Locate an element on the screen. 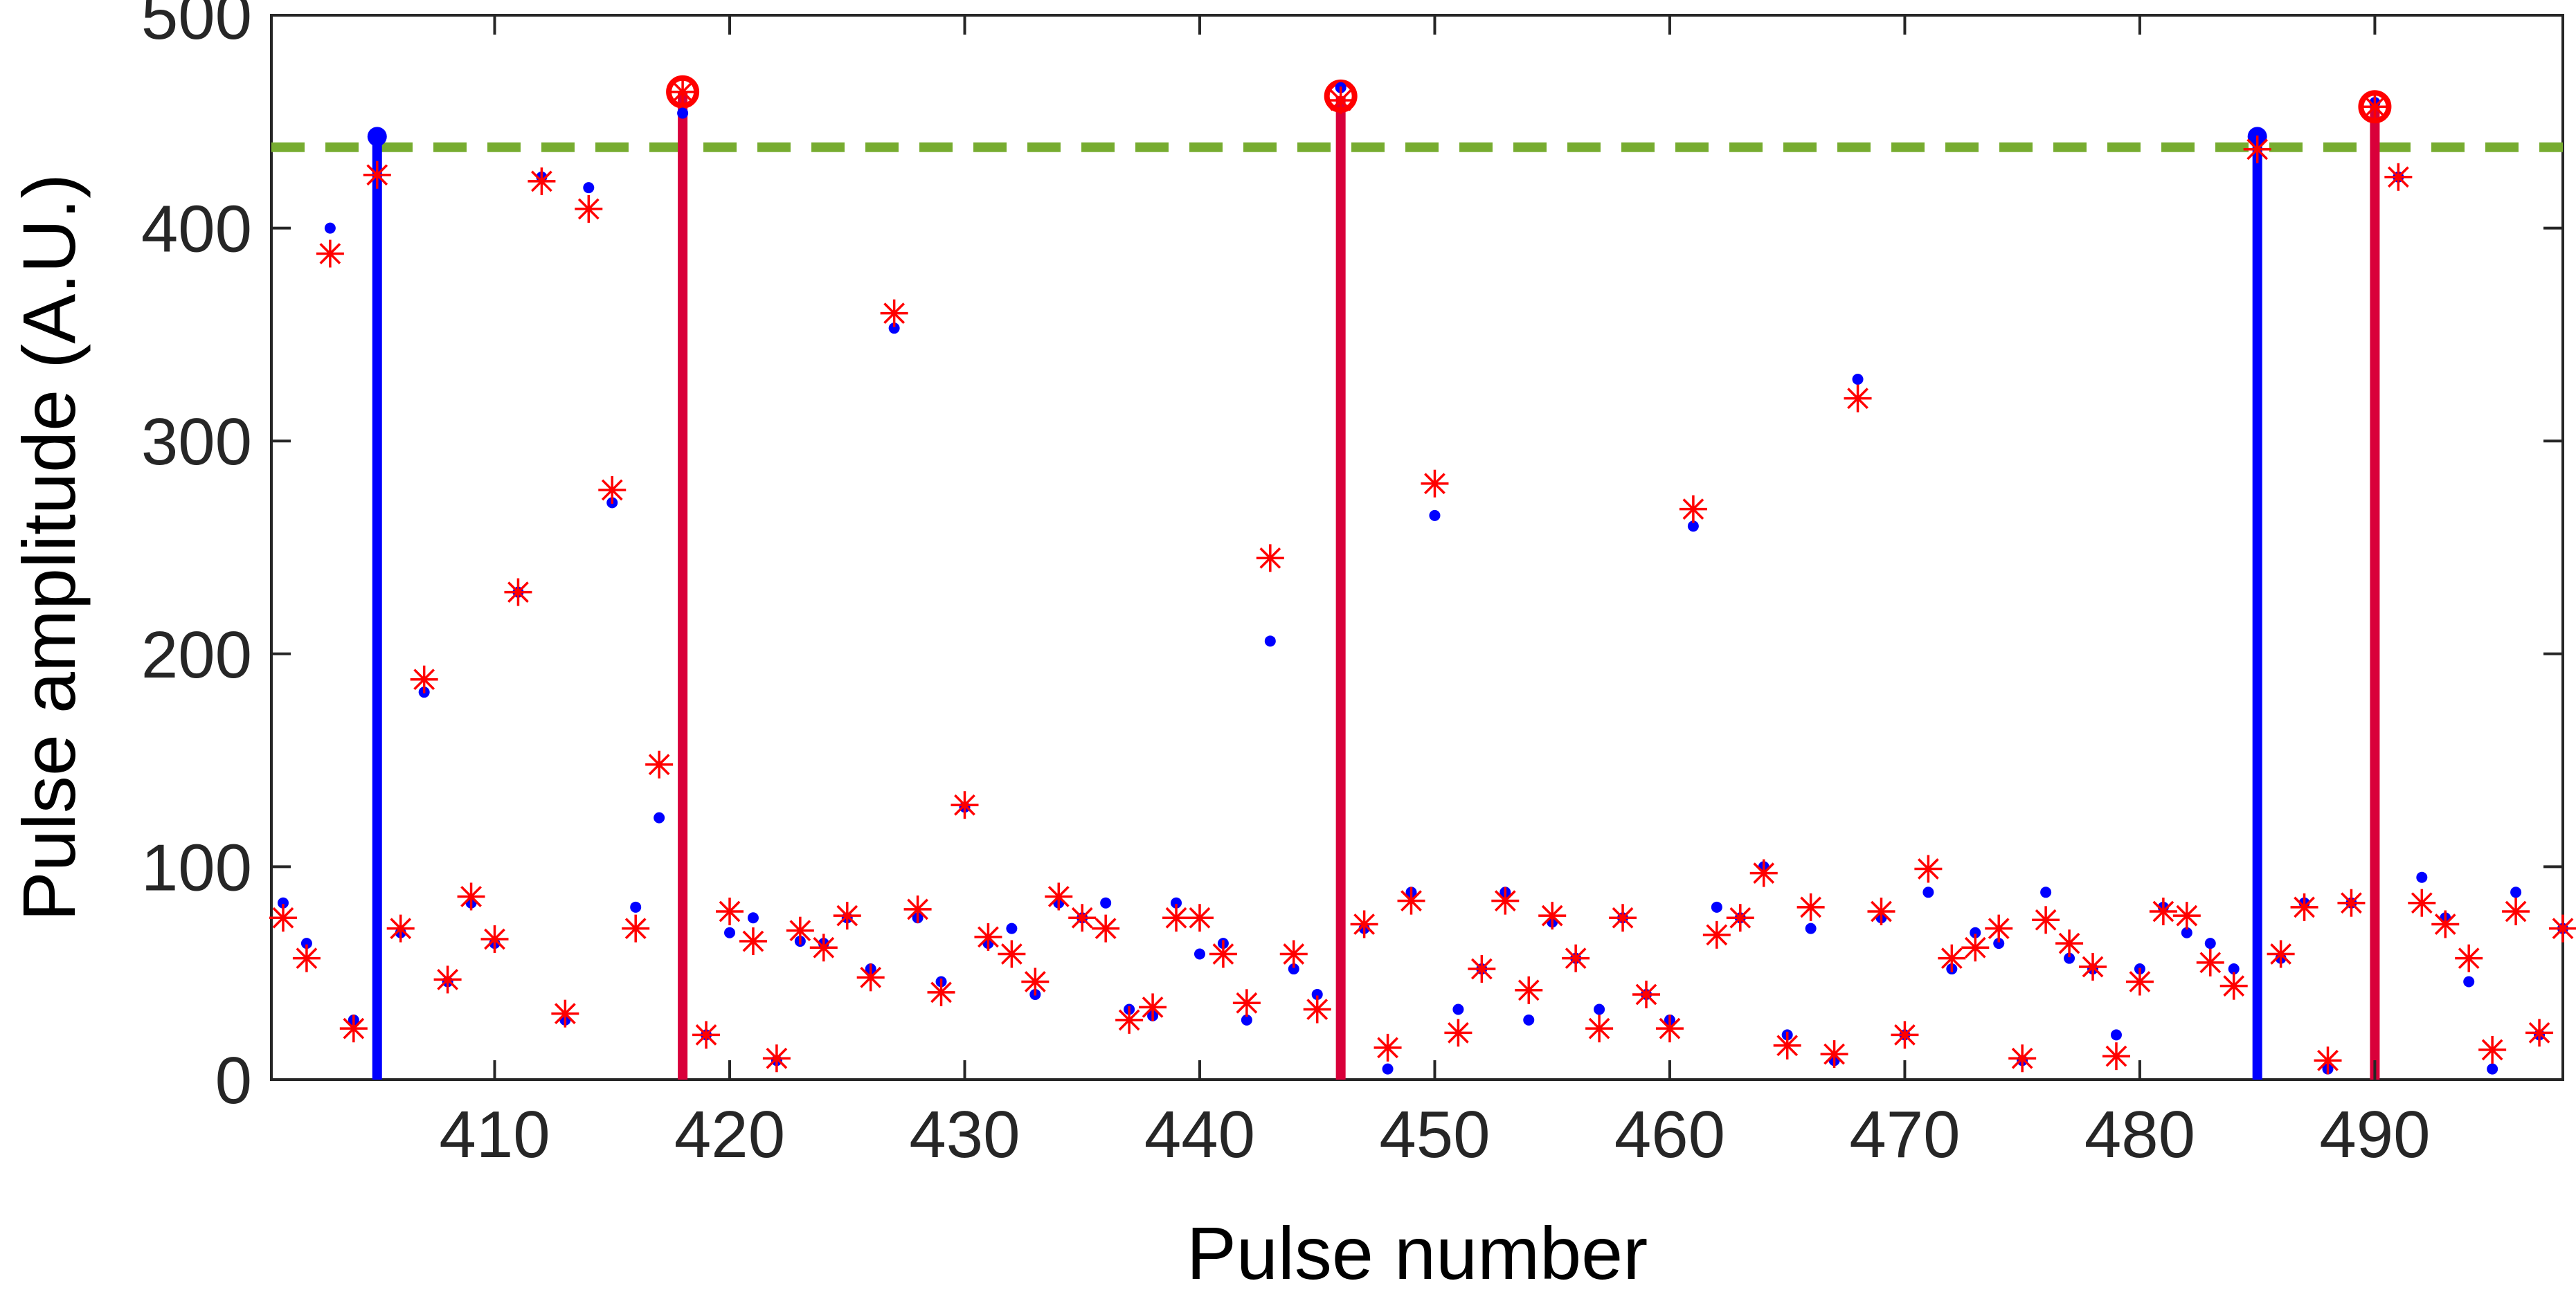 This screenshot has width=2576, height=1299. y-tick-label-400: 400 is located at coordinates (196, 229).